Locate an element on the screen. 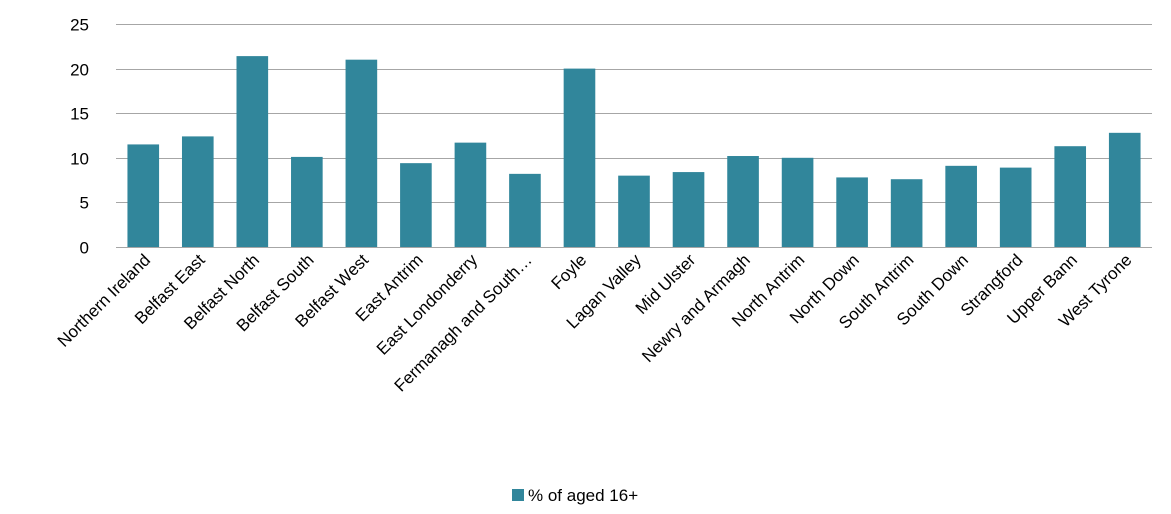 This screenshot has height=514, width=1171. y-tick-label: 20 is located at coordinates (79, 70).